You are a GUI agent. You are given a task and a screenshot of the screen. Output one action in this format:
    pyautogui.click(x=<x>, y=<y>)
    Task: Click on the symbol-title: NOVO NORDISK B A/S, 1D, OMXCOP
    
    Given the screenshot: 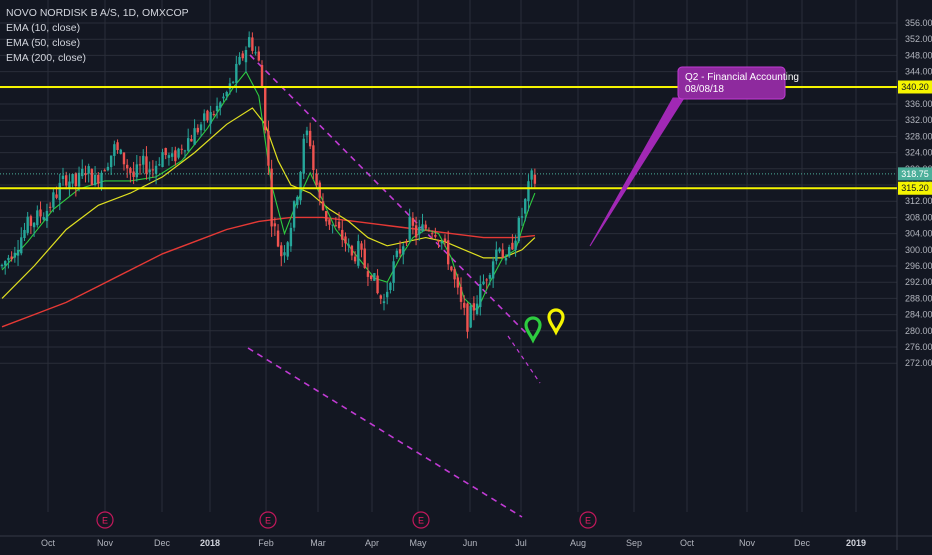 What is the action you would take?
    pyautogui.click(x=97, y=13)
    